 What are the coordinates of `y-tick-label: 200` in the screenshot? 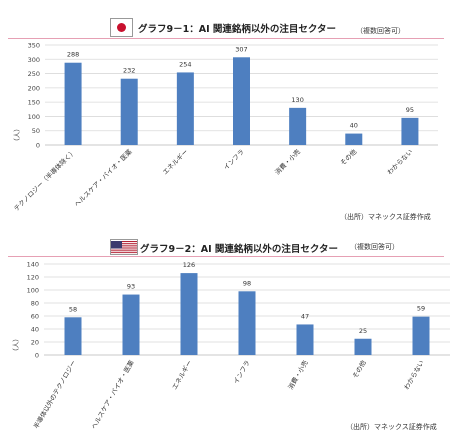 It's located at (34, 88).